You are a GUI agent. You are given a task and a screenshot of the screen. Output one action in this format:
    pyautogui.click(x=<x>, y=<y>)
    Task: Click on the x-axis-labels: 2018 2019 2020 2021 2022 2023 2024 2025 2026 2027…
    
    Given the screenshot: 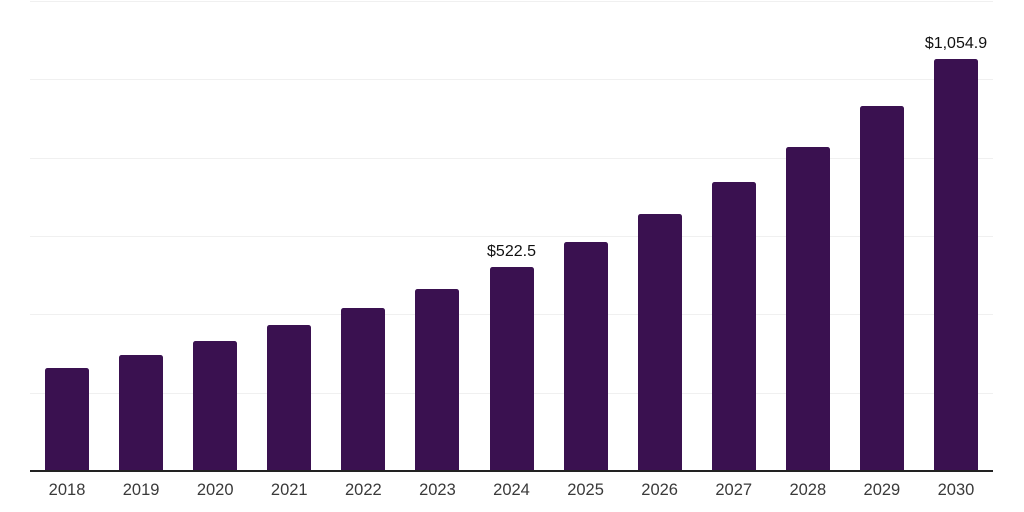 What is the action you would take?
    pyautogui.click(x=512, y=493)
    